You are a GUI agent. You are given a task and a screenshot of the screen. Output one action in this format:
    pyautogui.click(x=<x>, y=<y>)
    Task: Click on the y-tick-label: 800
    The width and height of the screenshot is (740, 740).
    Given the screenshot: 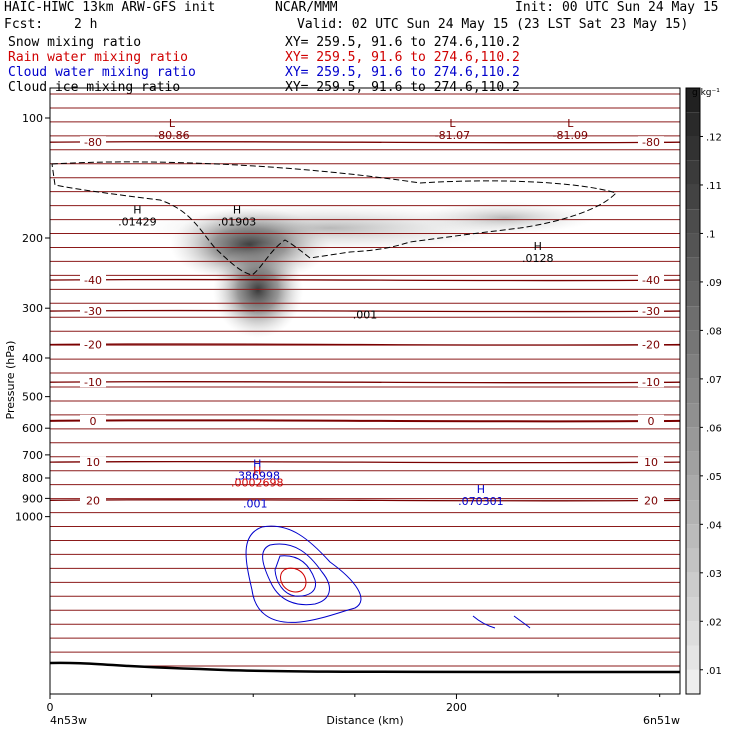 What is the action you would take?
    pyautogui.click(x=32, y=478)
    